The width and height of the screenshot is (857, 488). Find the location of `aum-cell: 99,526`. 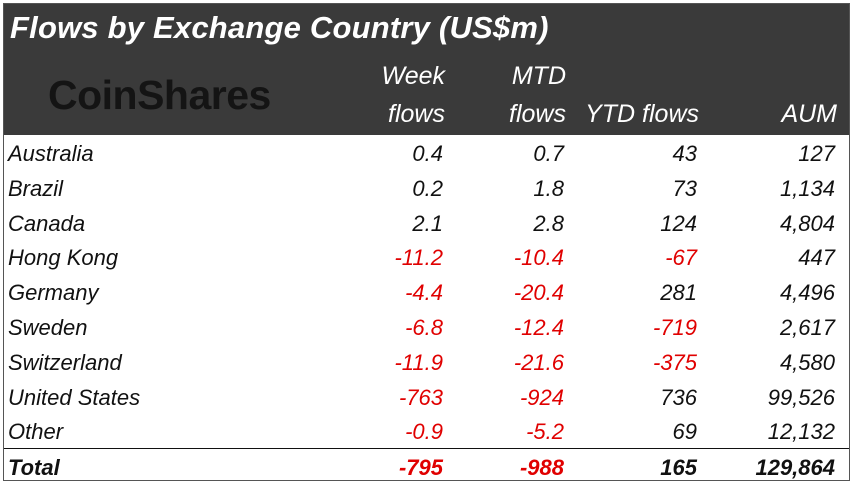

aum-cell: 99,526 is located at coordinates (801, 397).